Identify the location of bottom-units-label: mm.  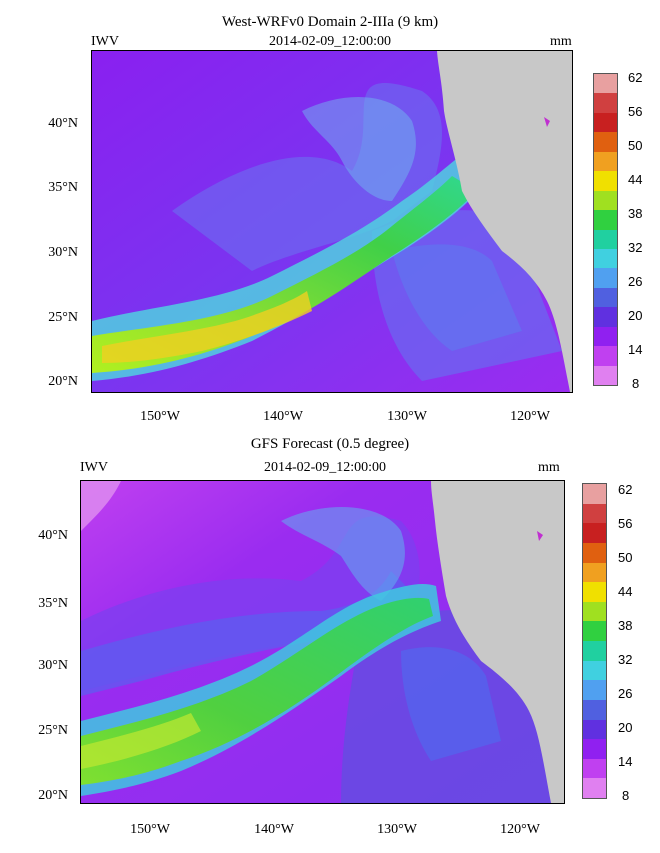
(549, 467).